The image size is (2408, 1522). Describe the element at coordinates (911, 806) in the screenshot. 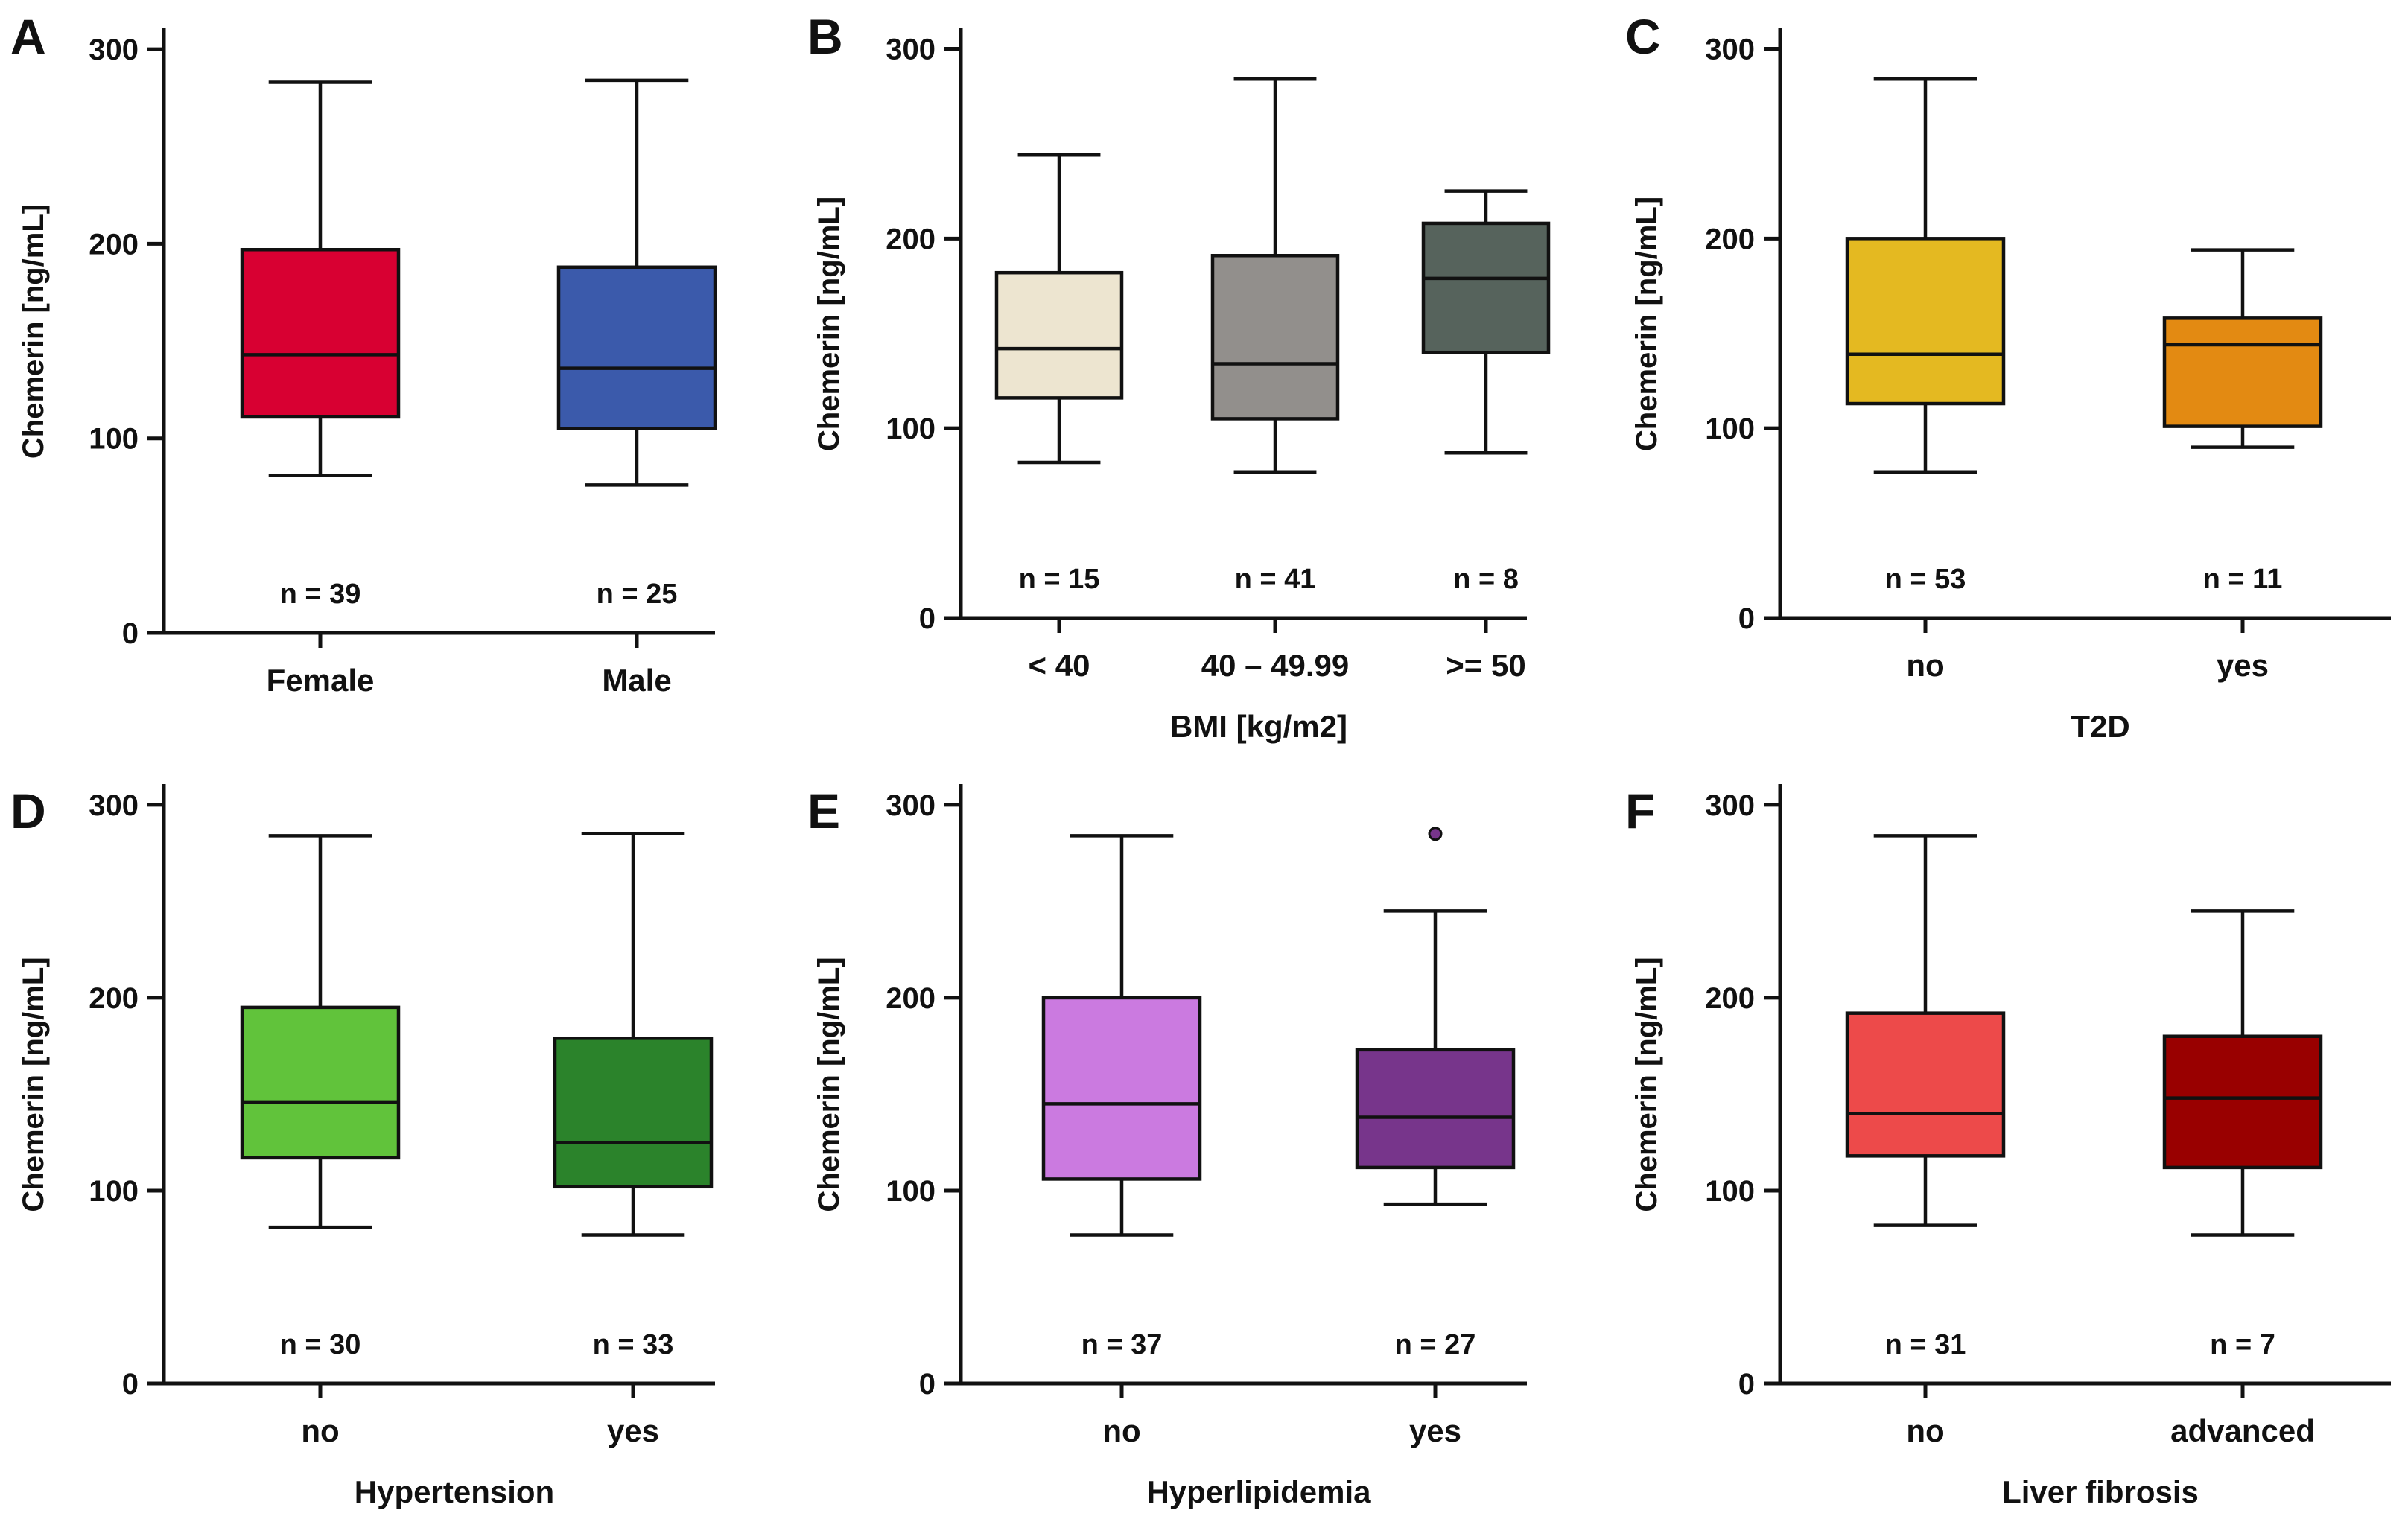

I see `panel-e-y-tick-label: 300` at that location.